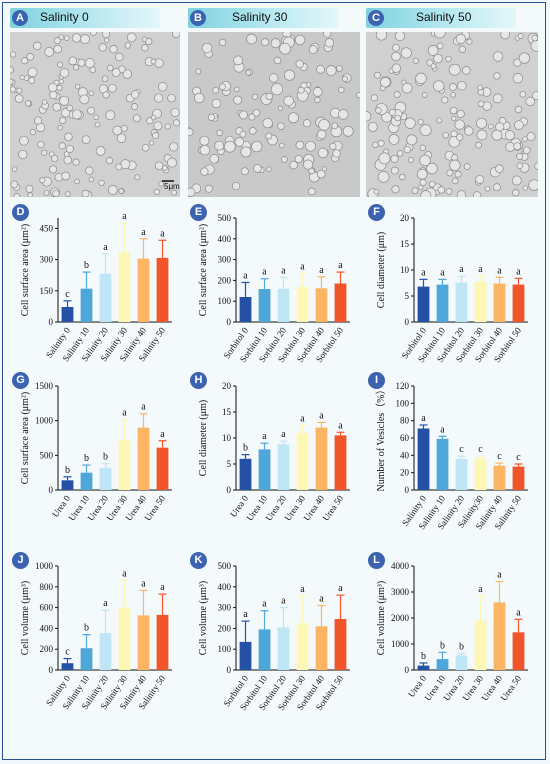 The width and height of the screenshot is (550, 764). I want to click on y-tick-label: 100, so click(225, 301).